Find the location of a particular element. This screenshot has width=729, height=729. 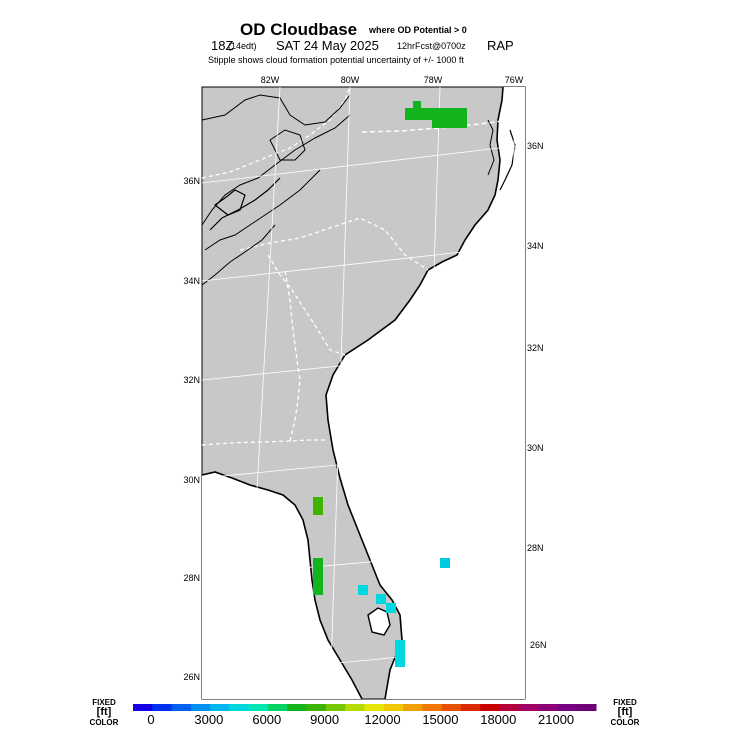

model-name: RAP is located at coordinates (500, 45).